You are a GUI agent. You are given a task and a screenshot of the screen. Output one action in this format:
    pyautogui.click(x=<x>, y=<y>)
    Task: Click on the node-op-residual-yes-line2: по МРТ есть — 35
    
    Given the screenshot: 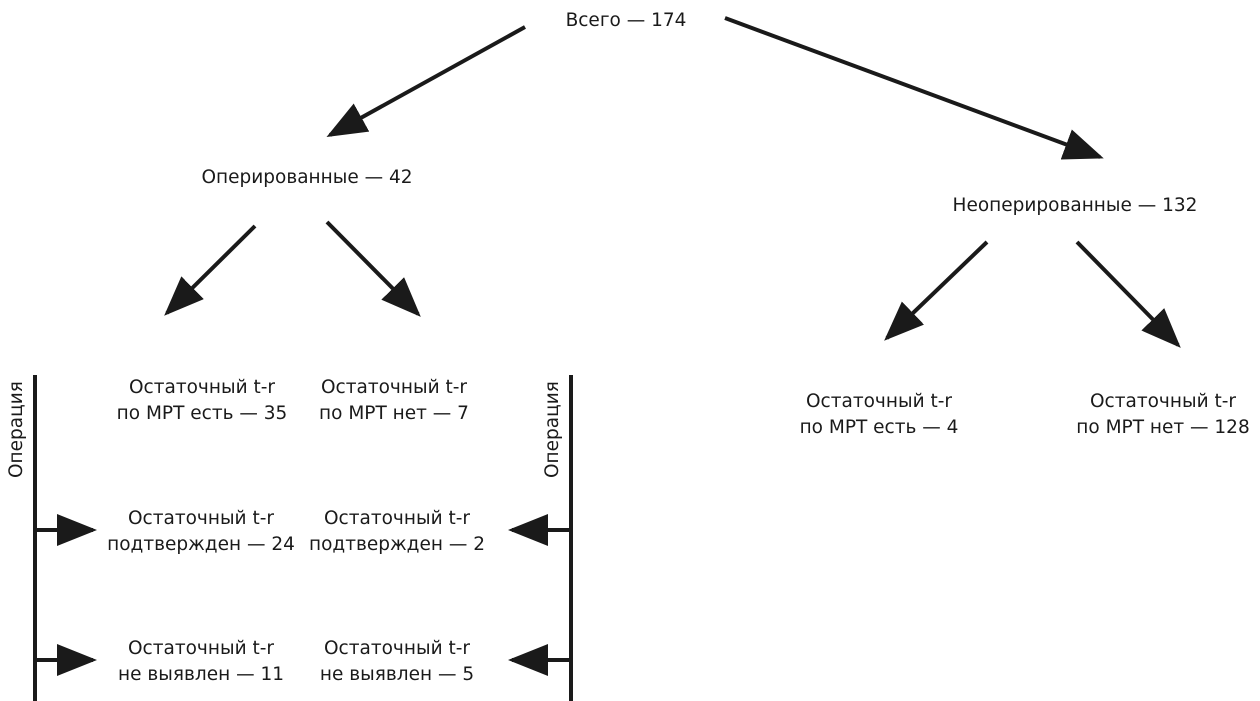 What is the action you would take?
    pyautogui.click(x=202, y=413)
    